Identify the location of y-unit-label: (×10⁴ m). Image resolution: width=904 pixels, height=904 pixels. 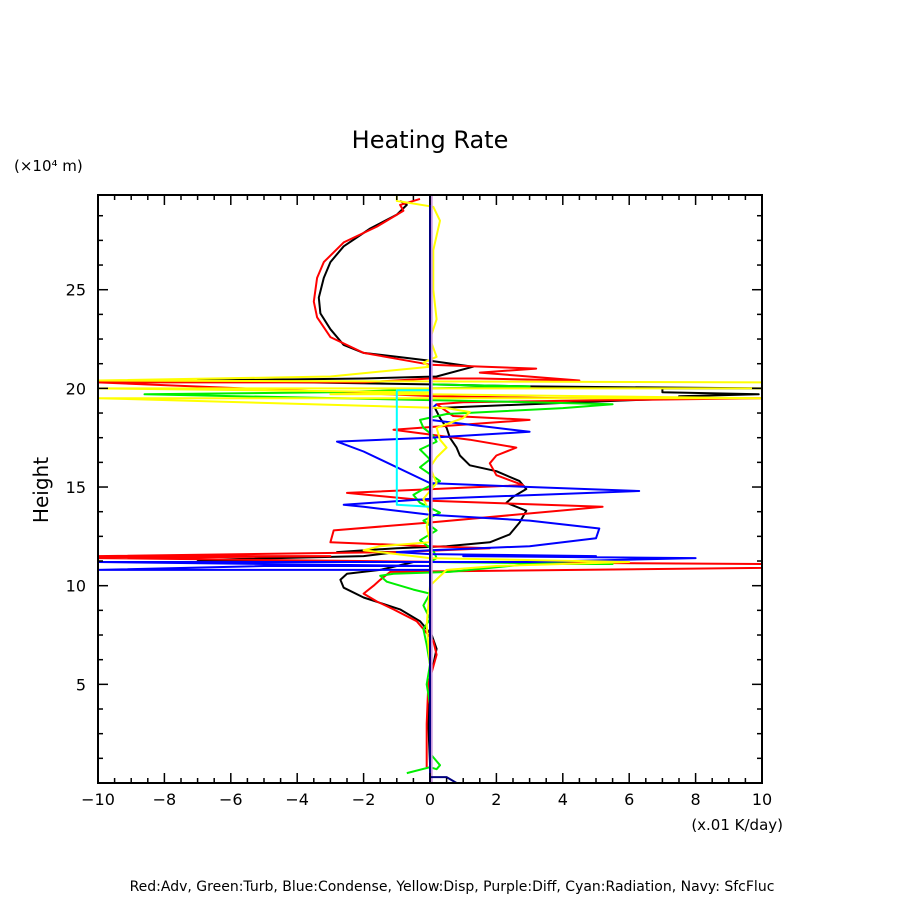
(48, 166).